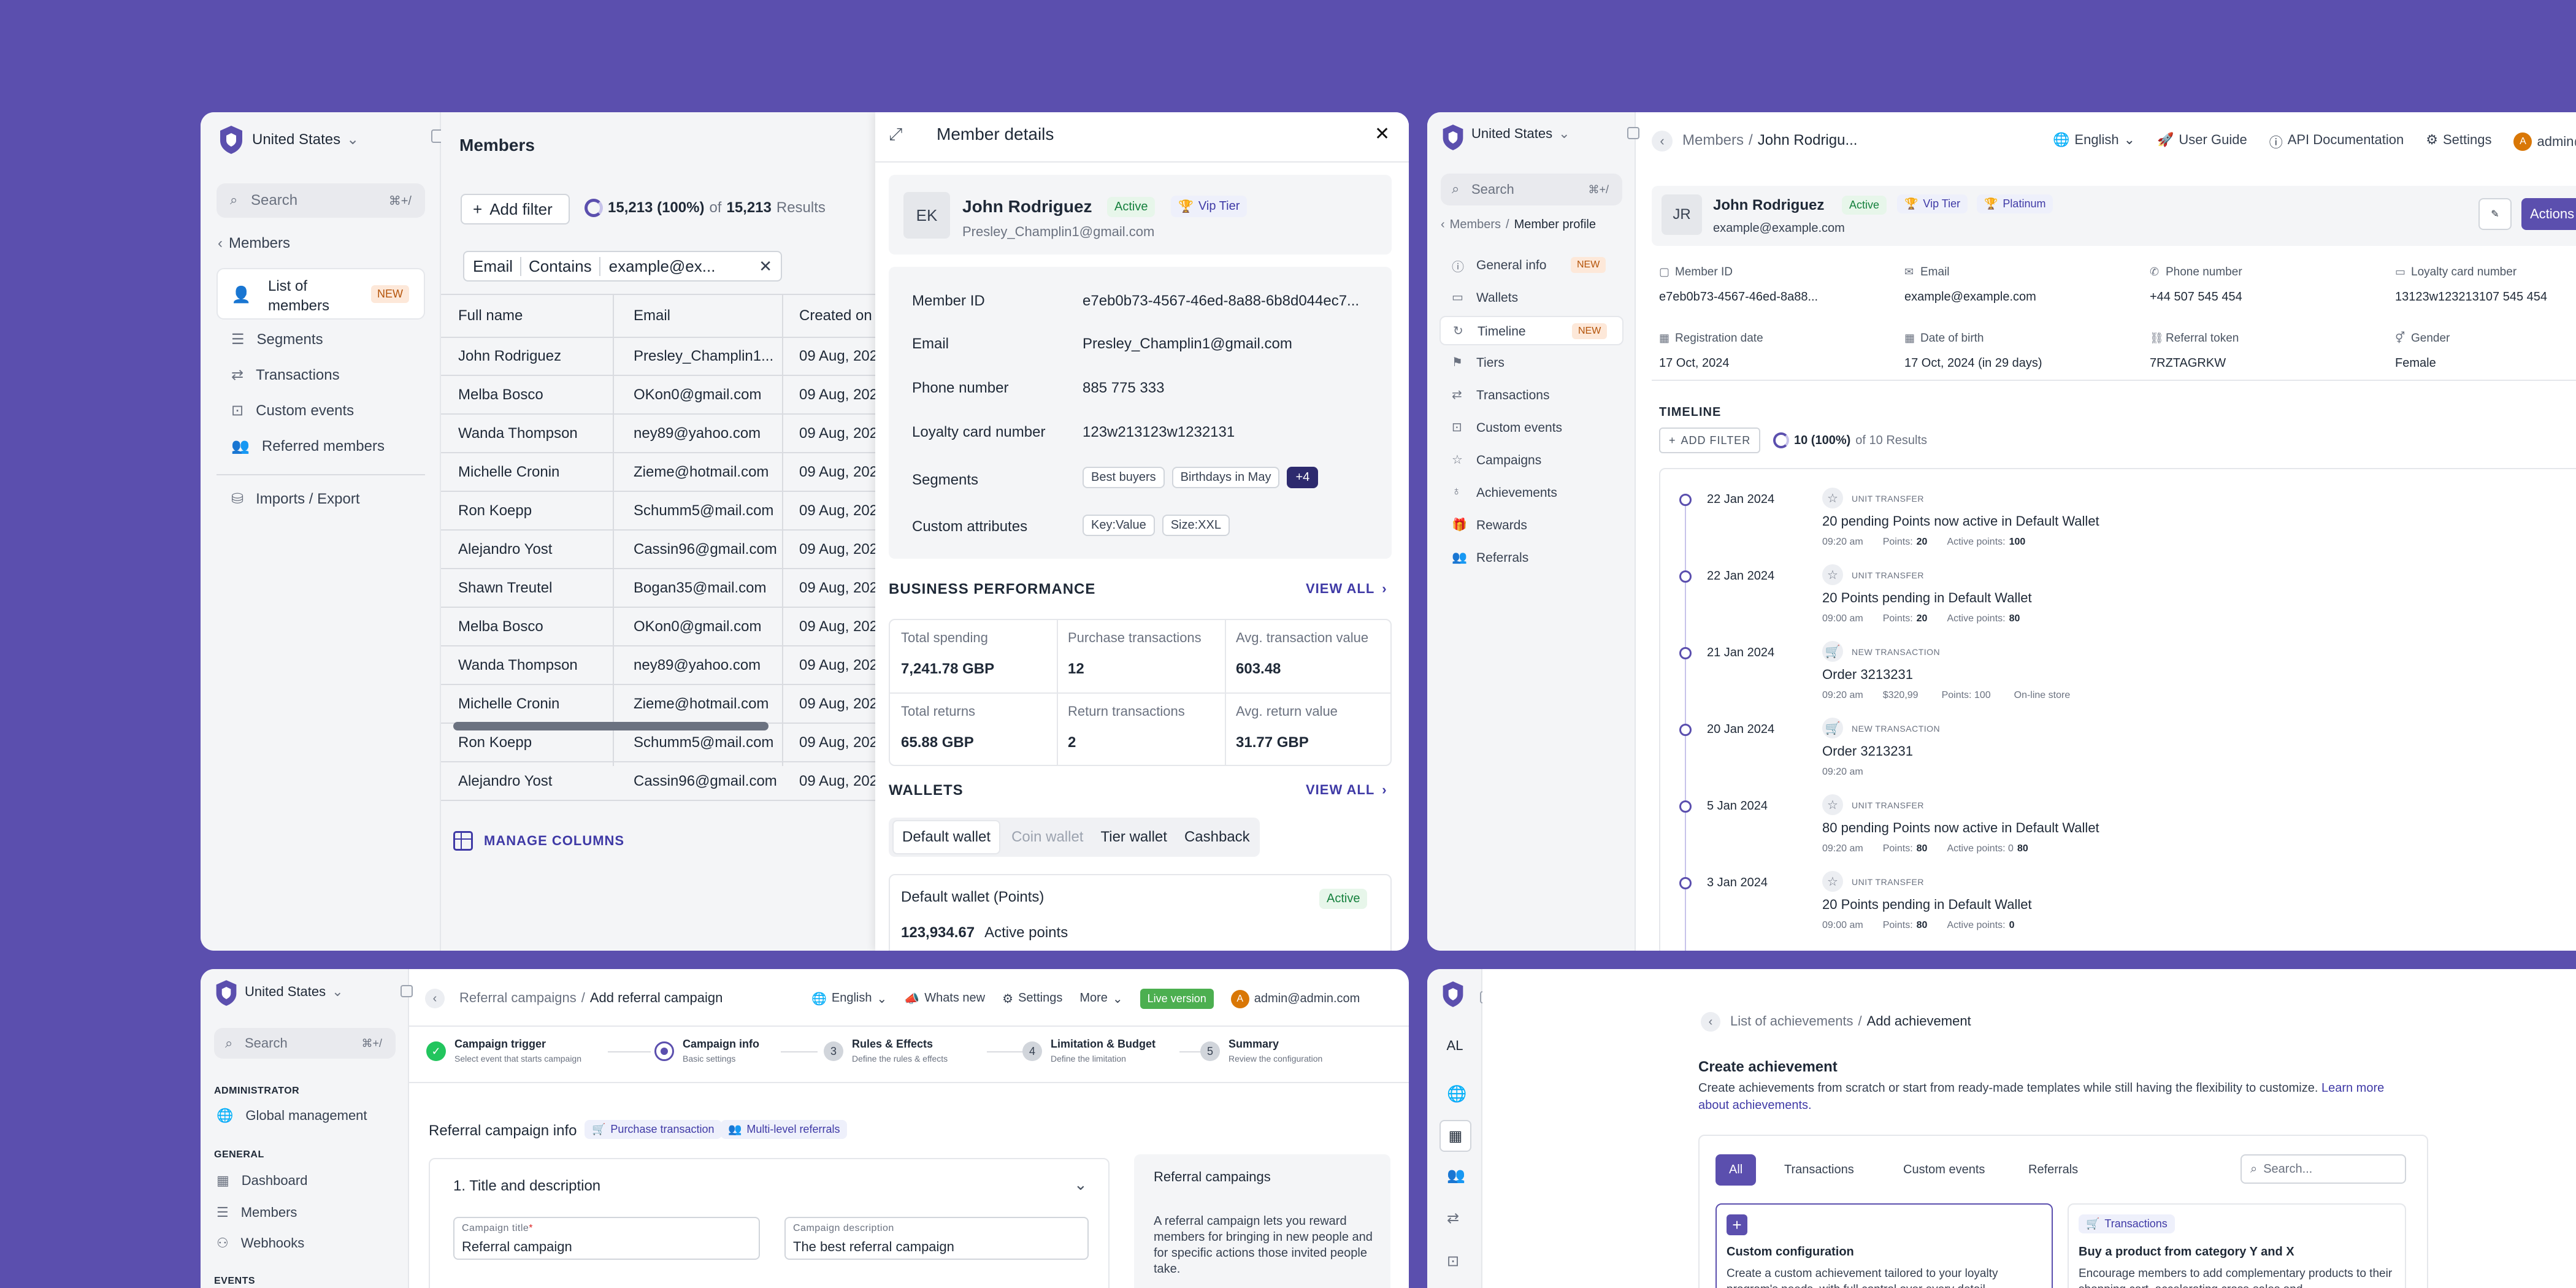 The height and width of the screenshot is (1288, 2576). Describe the element at coordinates (1791, 1021) in the screenshot. I see `breadcrumb-parent: List of achievements` at that location.